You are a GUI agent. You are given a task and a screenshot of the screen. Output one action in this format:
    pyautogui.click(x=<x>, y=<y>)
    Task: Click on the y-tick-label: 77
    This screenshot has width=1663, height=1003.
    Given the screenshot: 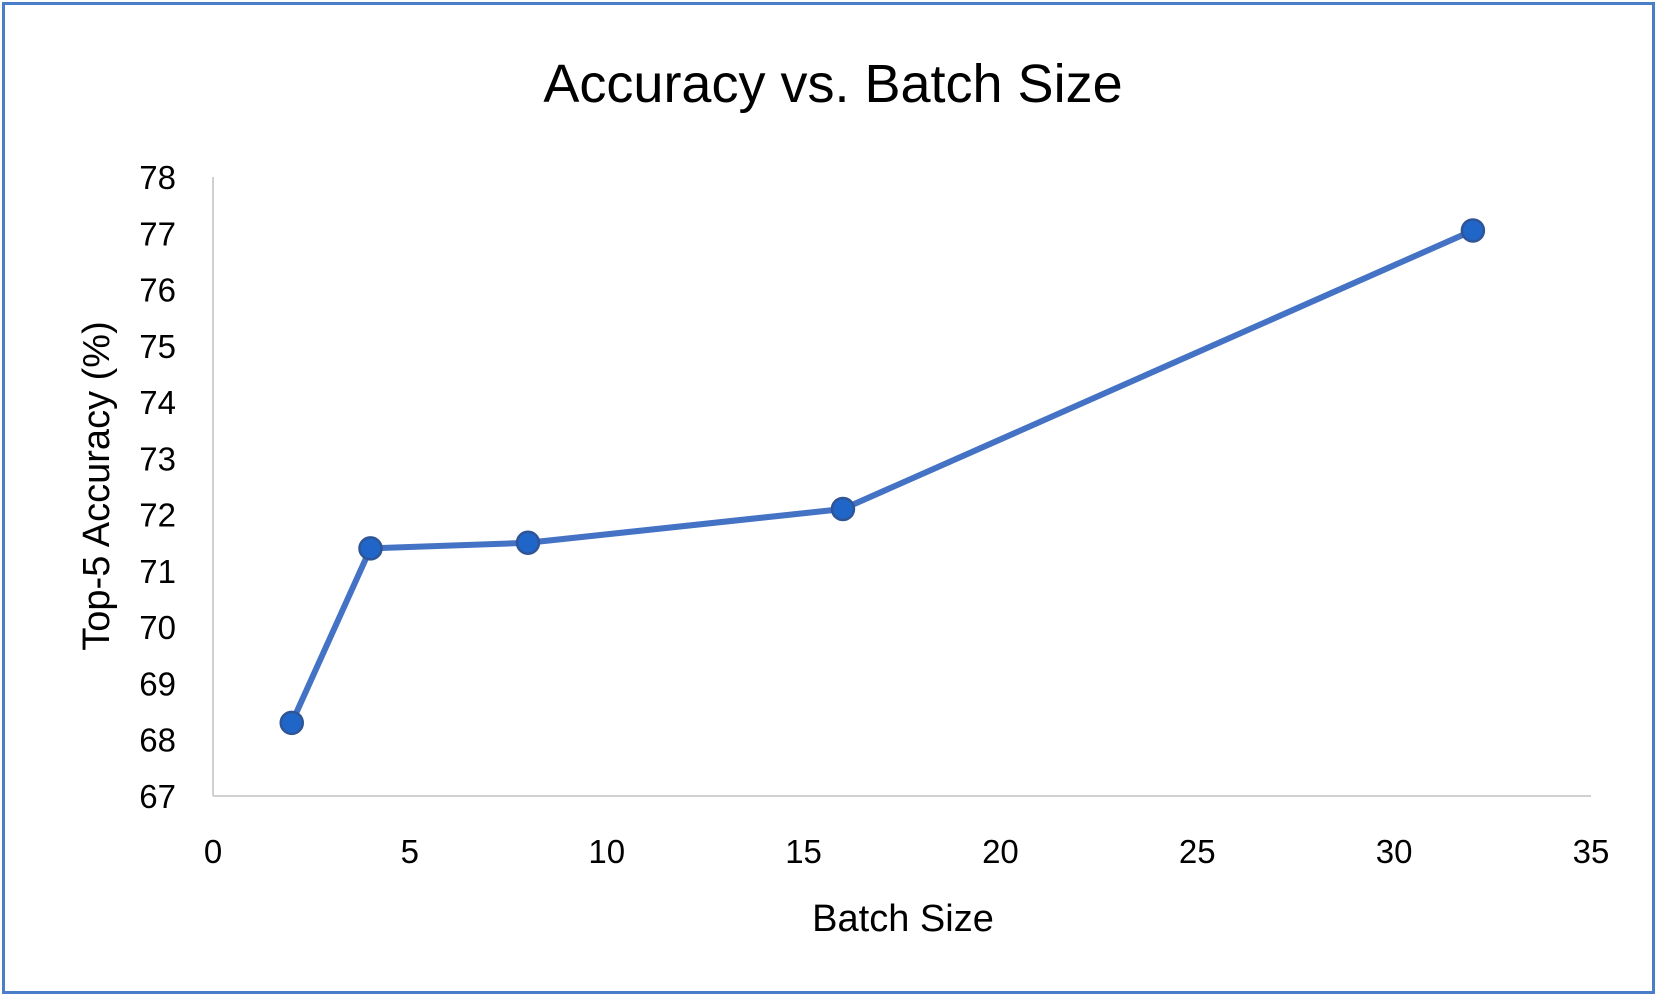 What is the action you would take?
    pyautogui.click(x=157, y=233)
    